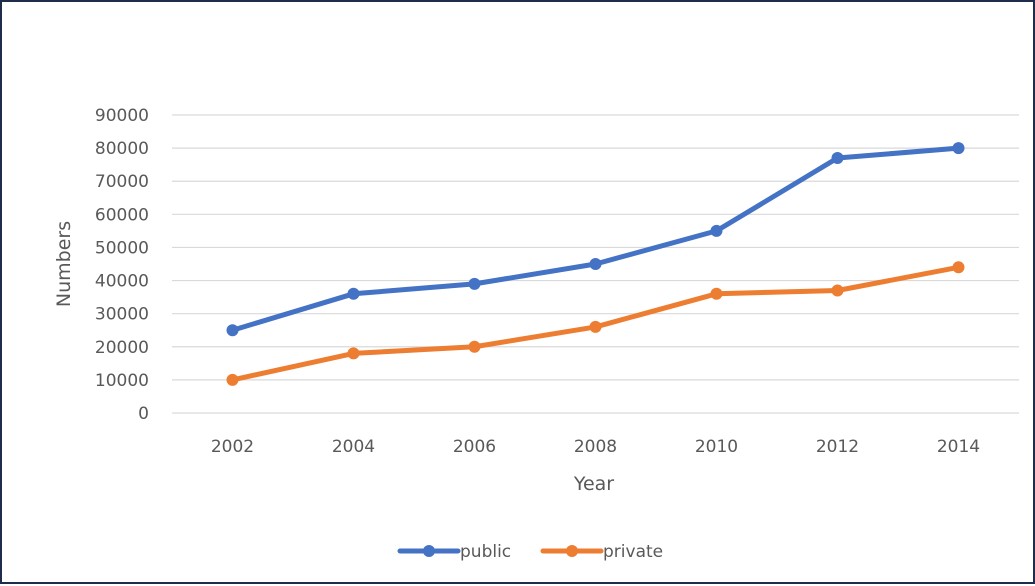 The height and width of the screenshot is (586, 1035). Describe the element at coordinates (122, 182) in the screenshot. I see `y-tick-label: 70000` at that location.